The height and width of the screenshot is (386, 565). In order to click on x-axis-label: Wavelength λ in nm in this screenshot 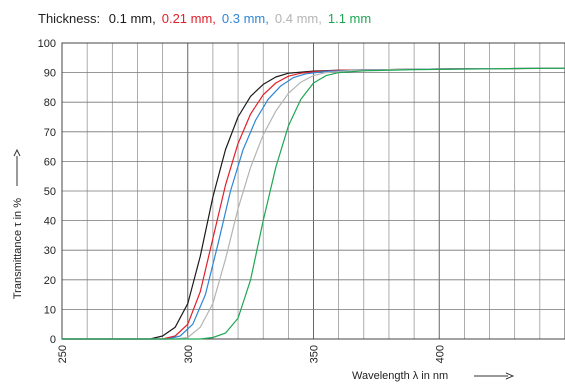, I will do `click(400, 376)`.